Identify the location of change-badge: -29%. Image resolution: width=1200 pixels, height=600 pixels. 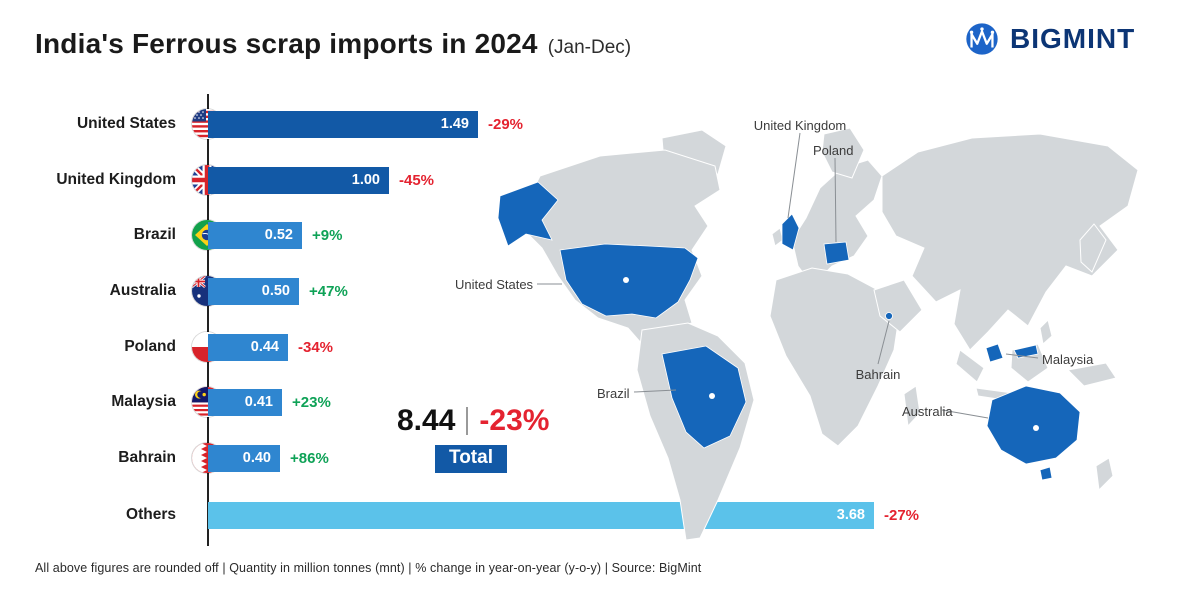
(506, 124).